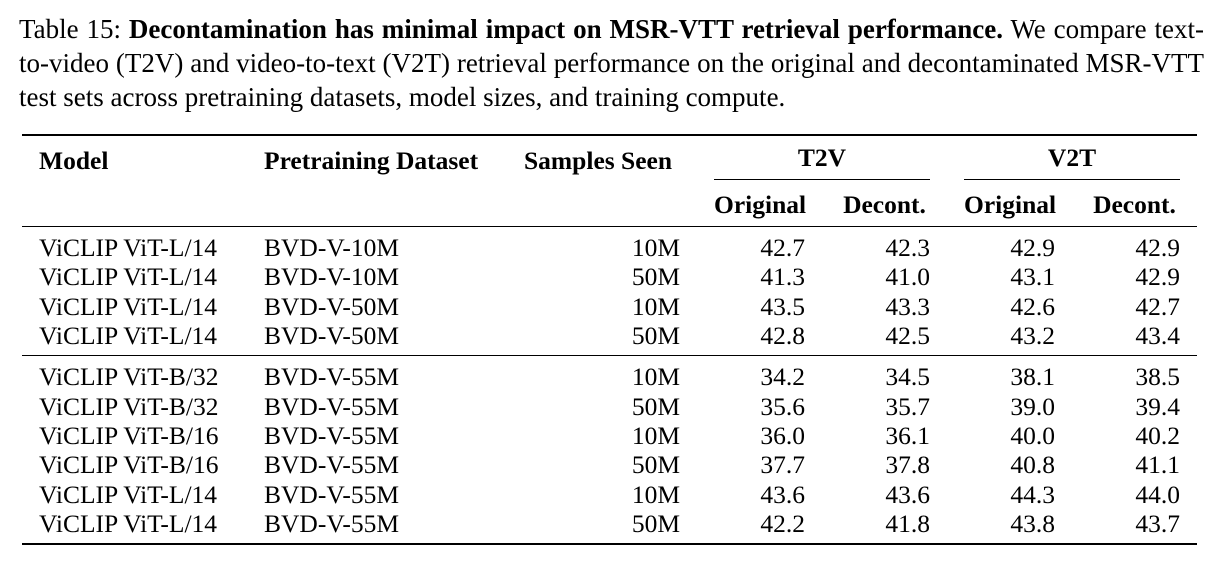 Image resolution: width=1220 pixels, height=568 pixels. Describe the element at coordinates (1009, 373) in the screenshot. I see `v2t-original-cell: 38.1` at that location.